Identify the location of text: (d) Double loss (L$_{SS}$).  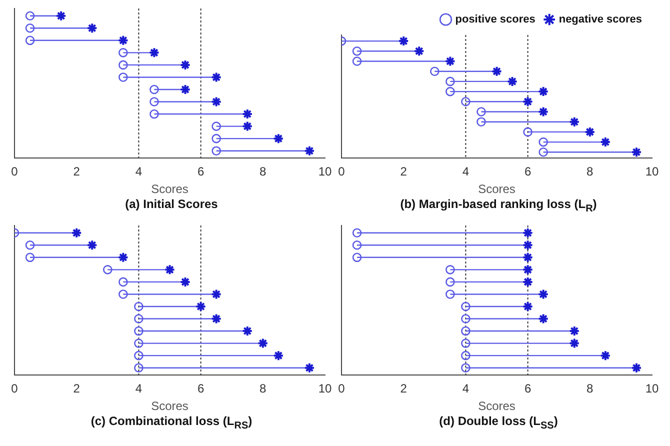
(498, 424).